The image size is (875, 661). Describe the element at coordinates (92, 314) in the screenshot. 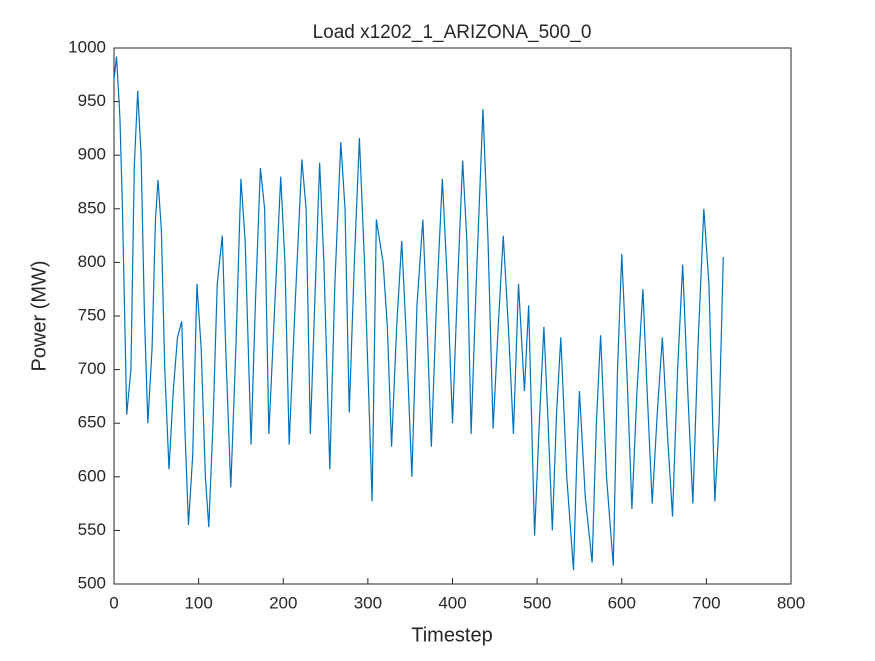

I see `y-tick-label: 750` at that location.